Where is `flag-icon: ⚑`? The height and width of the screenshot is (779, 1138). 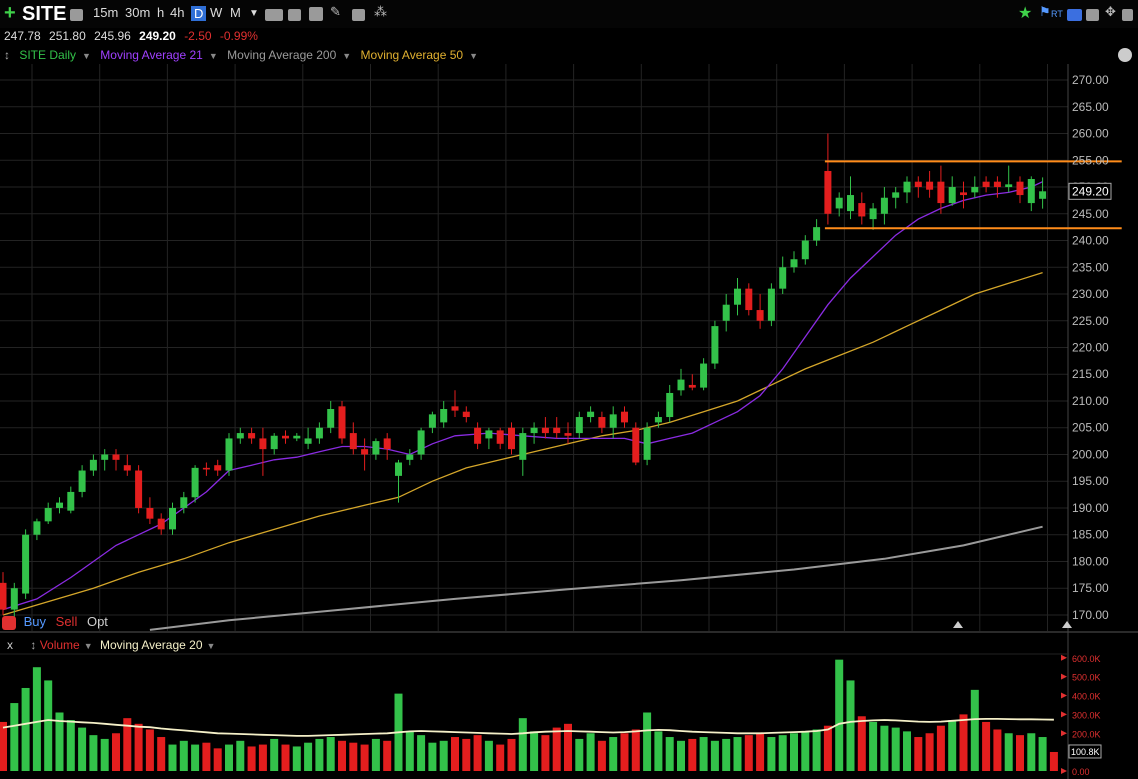 flag-icon: ⚑ is located at coordinates (1045, 11).